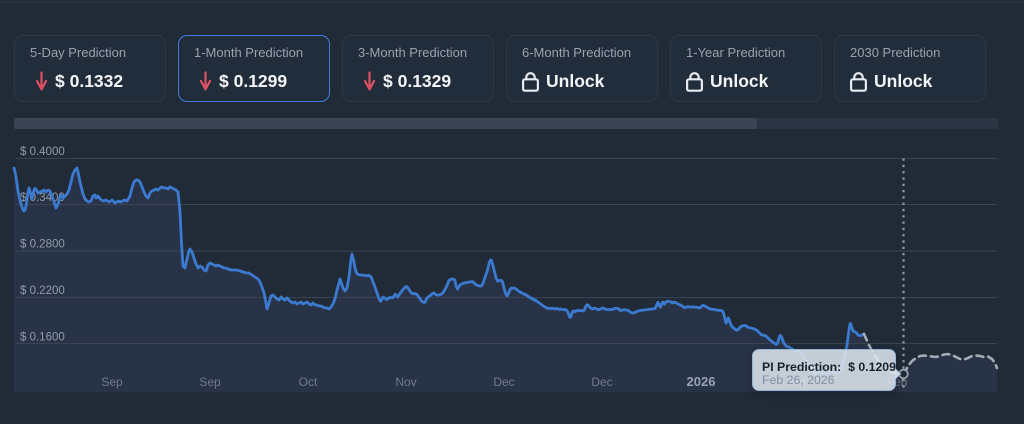 The image size is (1024, 424). I want to click on svg-text: $ 0.4000, so click(42, 152).